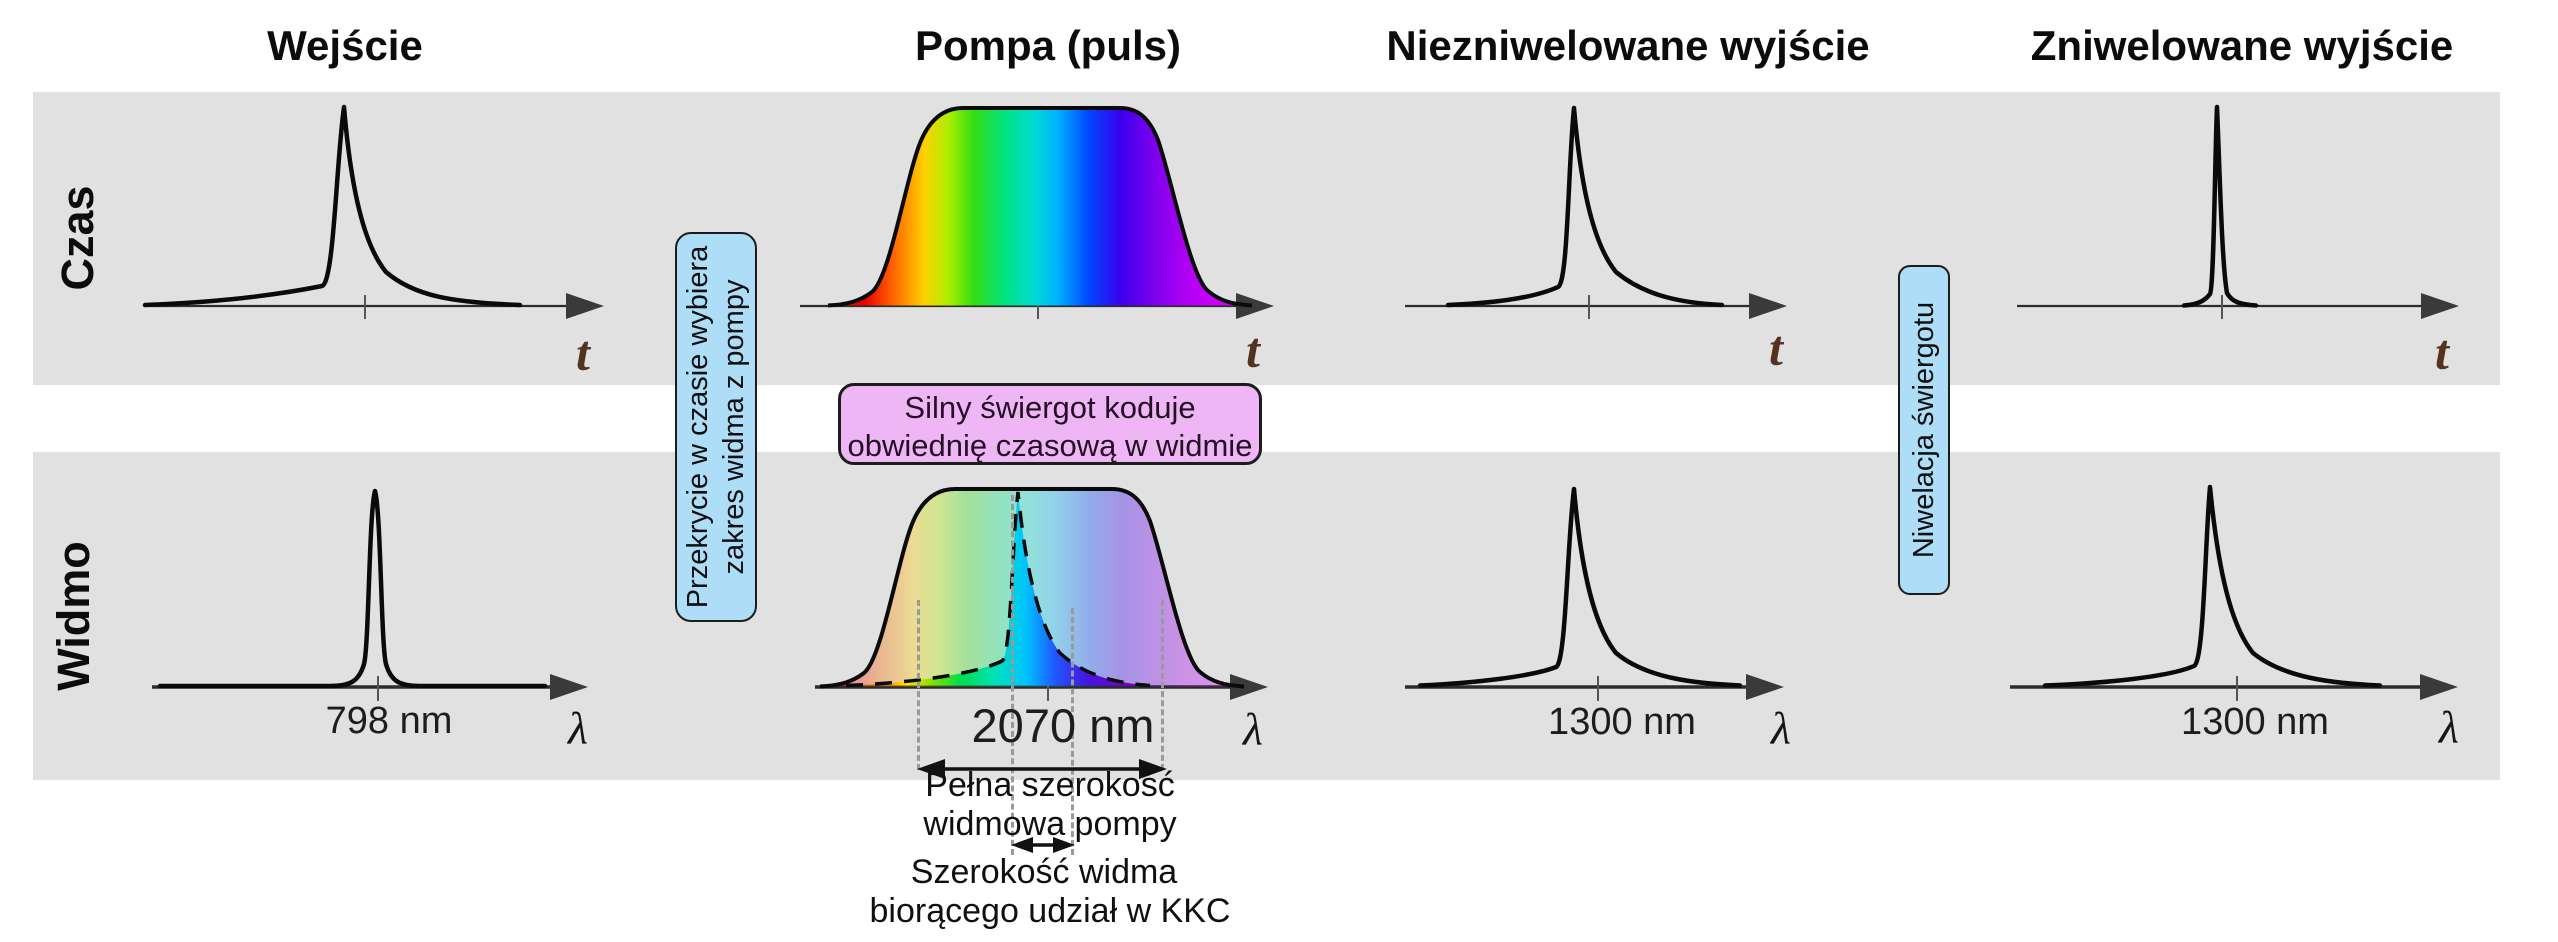 The image size is (2558, 942). Describe the element at coordinates (578, 728) in the screenshot. I see `wavelength-axis-label-input: λ` at that location.